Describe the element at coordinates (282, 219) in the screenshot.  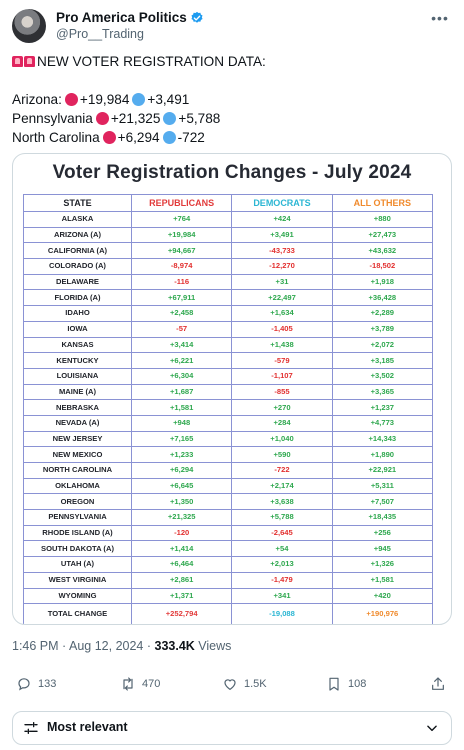
I see `democrats-cell: +424` at that location.